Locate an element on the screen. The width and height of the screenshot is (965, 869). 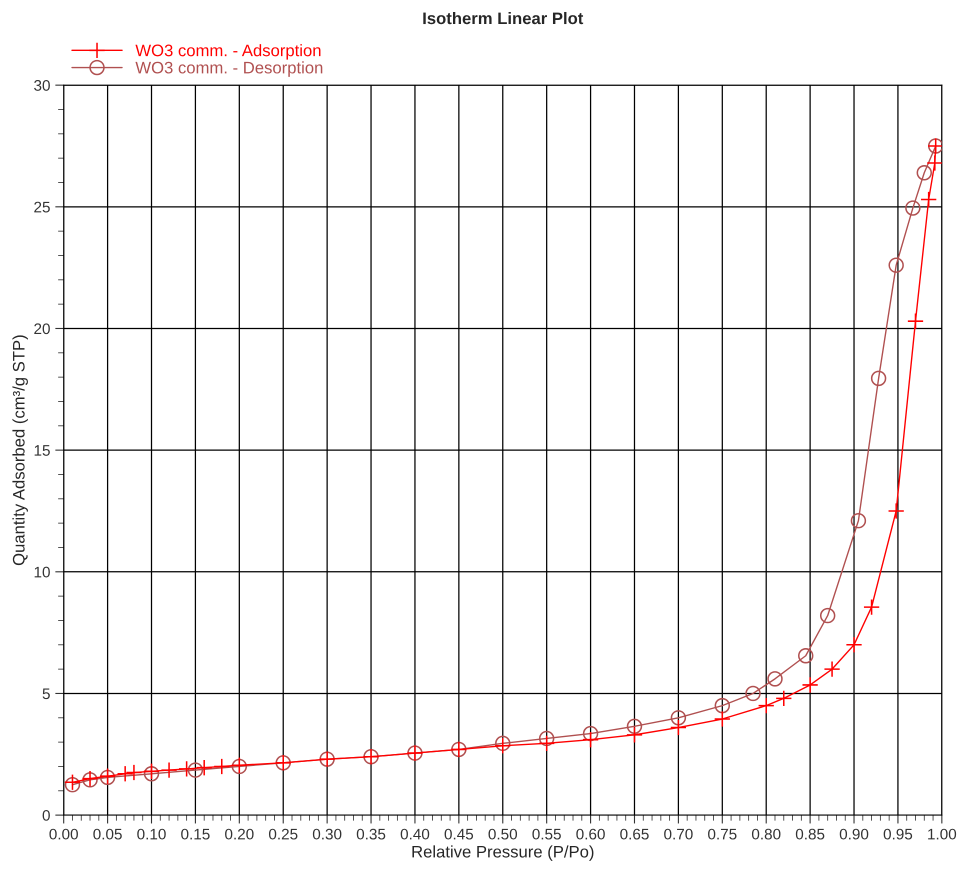
x-tick-label: 0.60 is located at coordinates (590, 834).